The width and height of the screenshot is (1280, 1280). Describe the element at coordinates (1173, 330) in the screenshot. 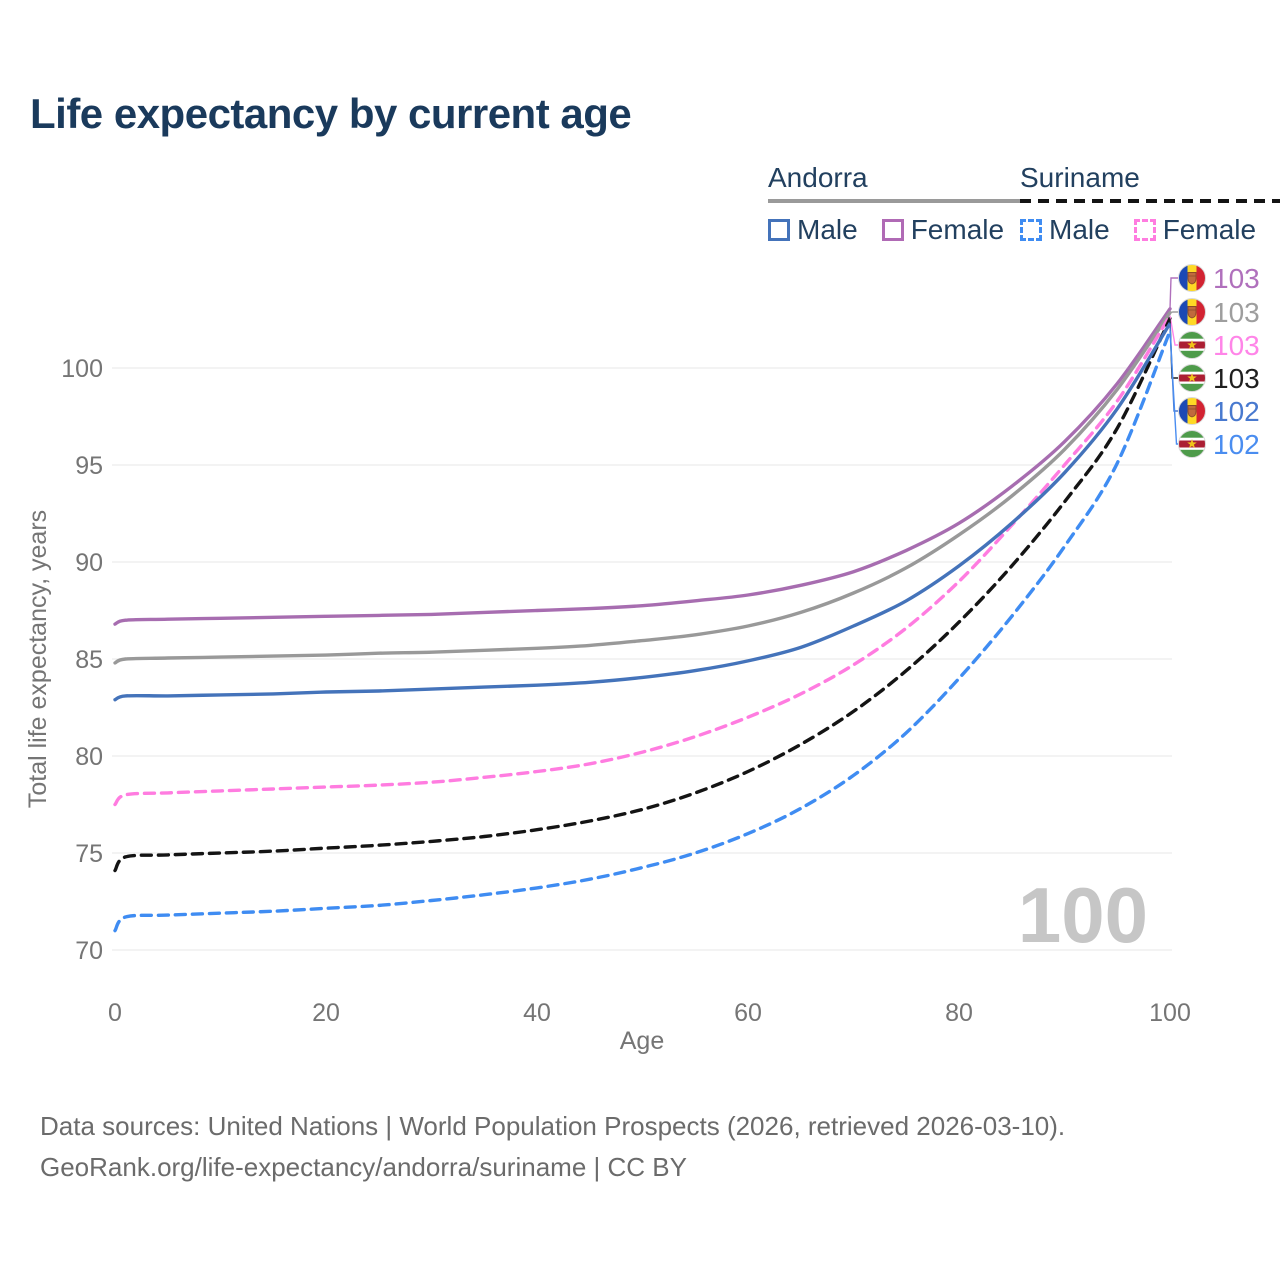

I see `leader-line-suriname-female` at that location.